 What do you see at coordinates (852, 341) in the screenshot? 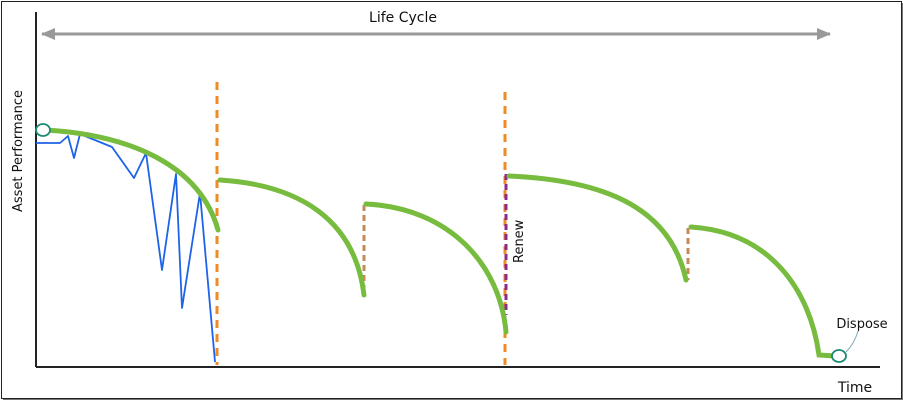
I see `dispose-callout-line` at bounding box center [852, 341].